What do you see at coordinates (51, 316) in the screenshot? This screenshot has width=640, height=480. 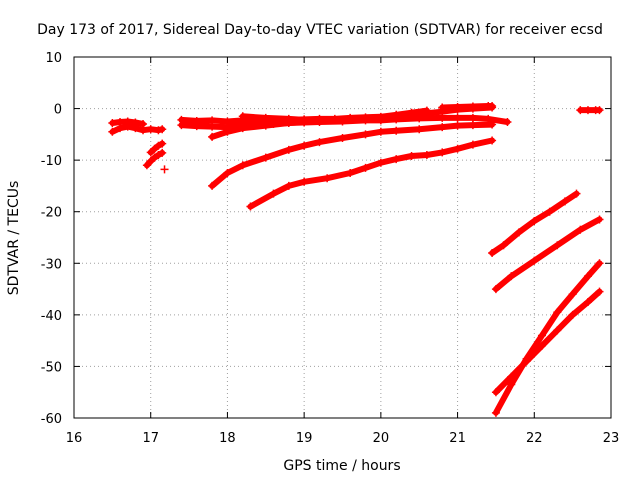 I see `y-tick-label: -40` at bounding box center [51, 316].